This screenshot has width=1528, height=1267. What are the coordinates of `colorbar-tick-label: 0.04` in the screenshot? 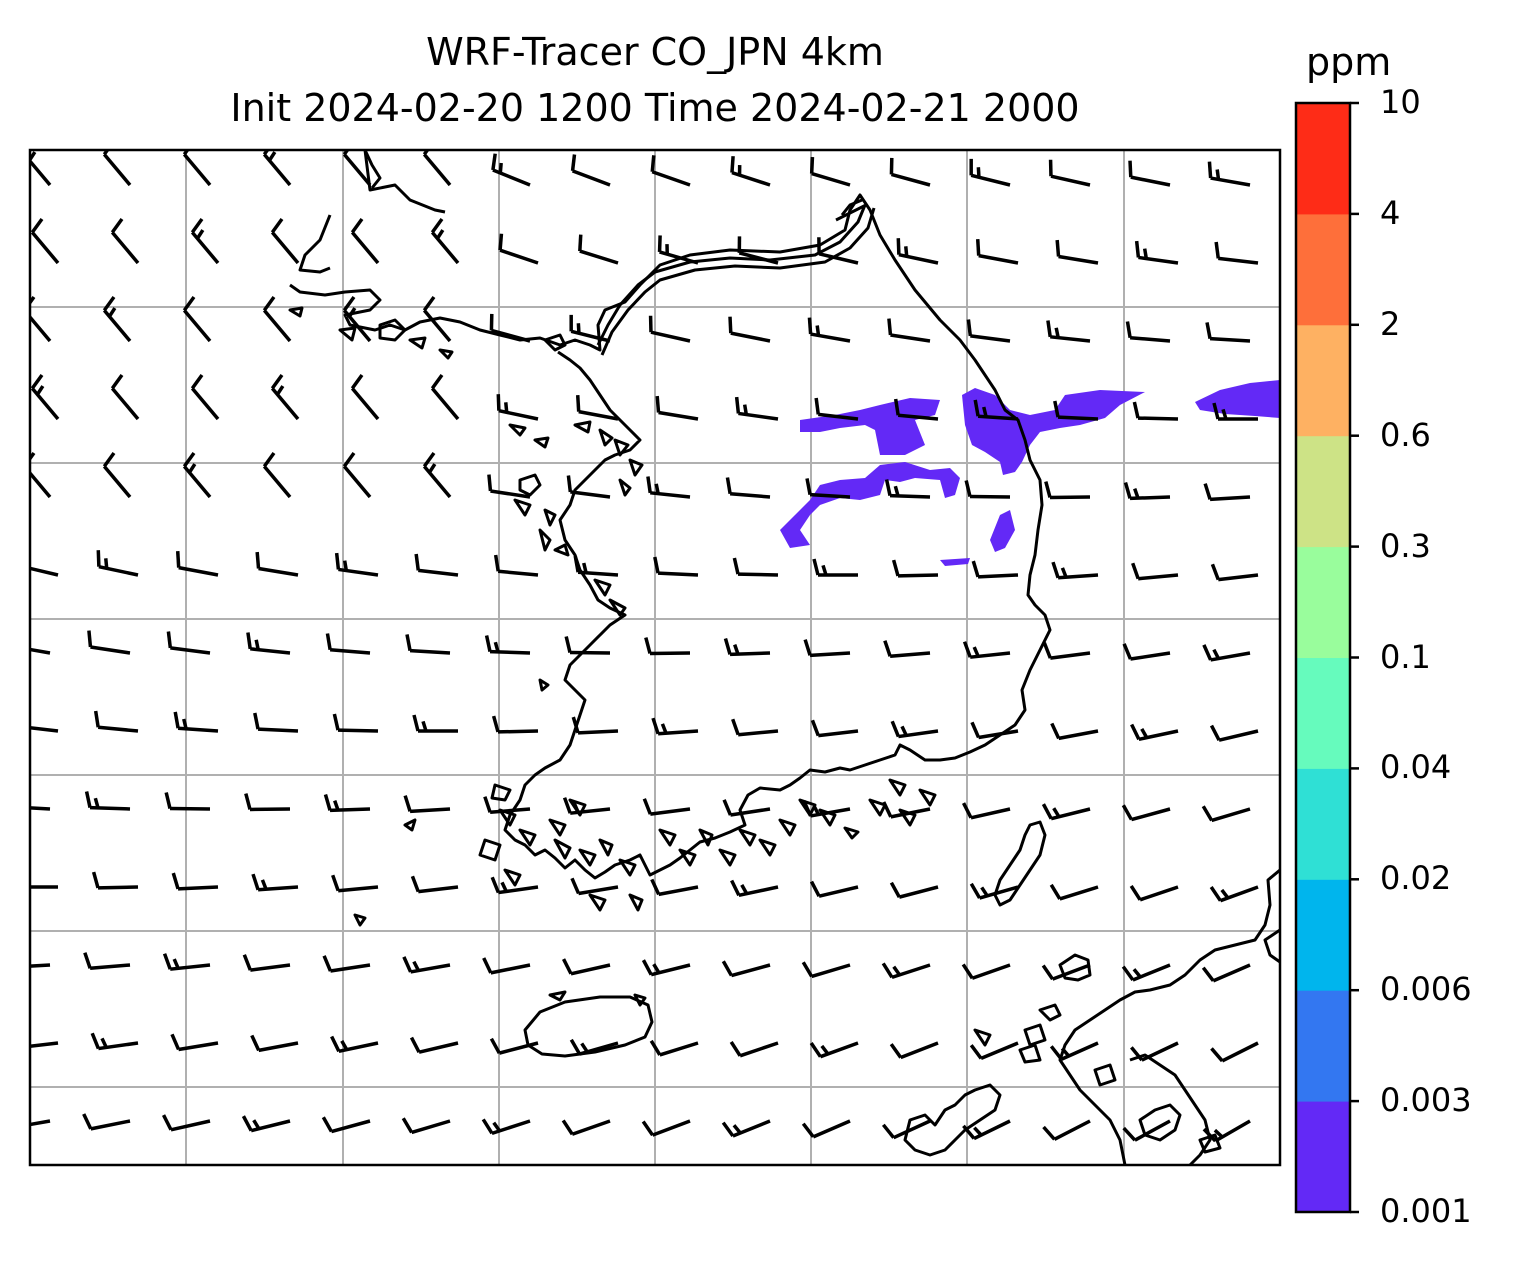 It's located at (1416, 767).